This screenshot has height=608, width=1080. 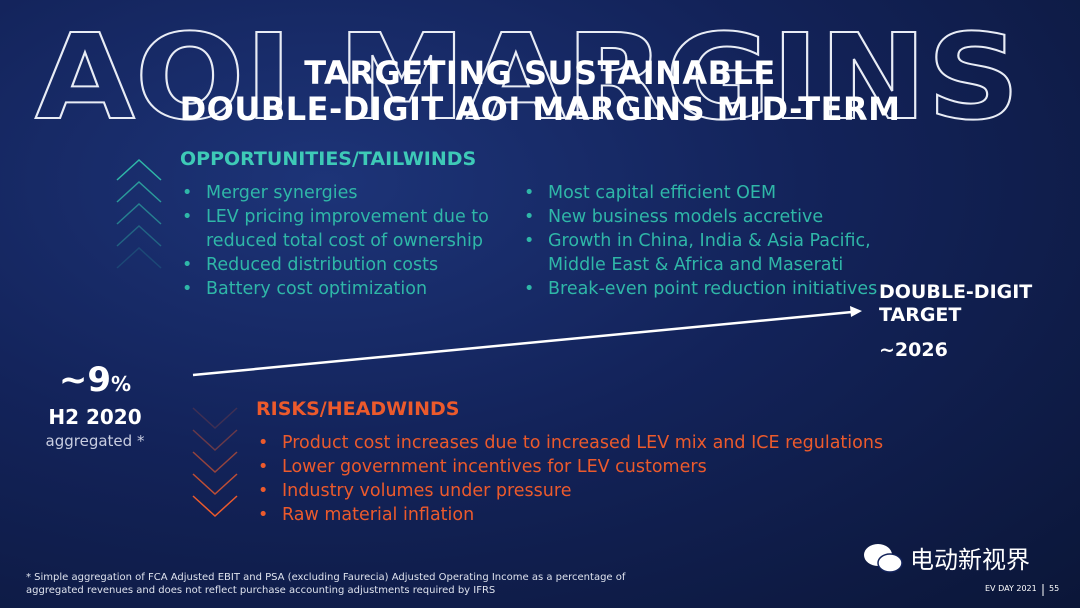 I want to click on bullet: Most capital efficient OEM, so click(x=702, y=193).